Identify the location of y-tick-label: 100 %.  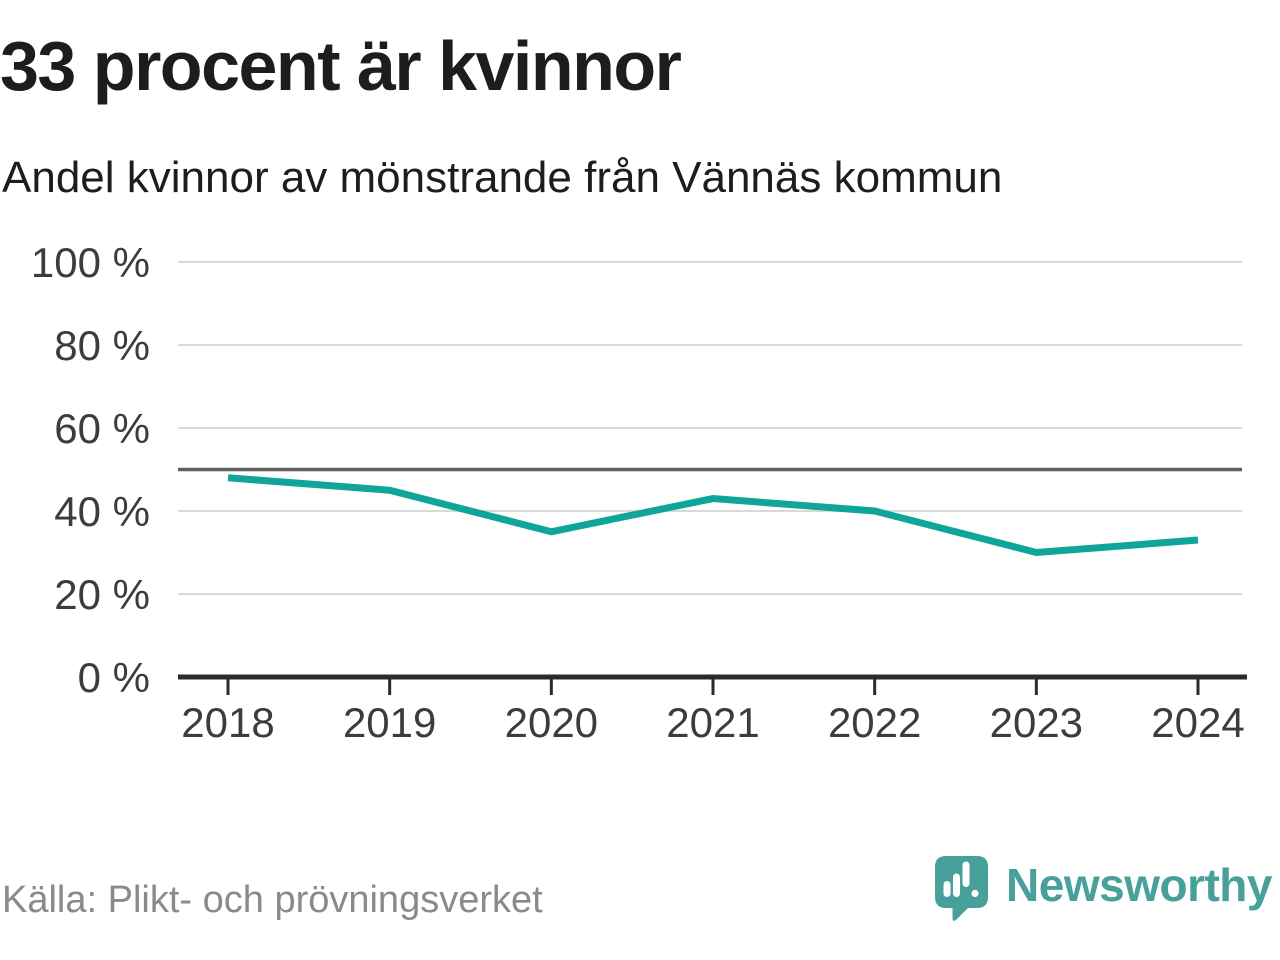
(90, 263).